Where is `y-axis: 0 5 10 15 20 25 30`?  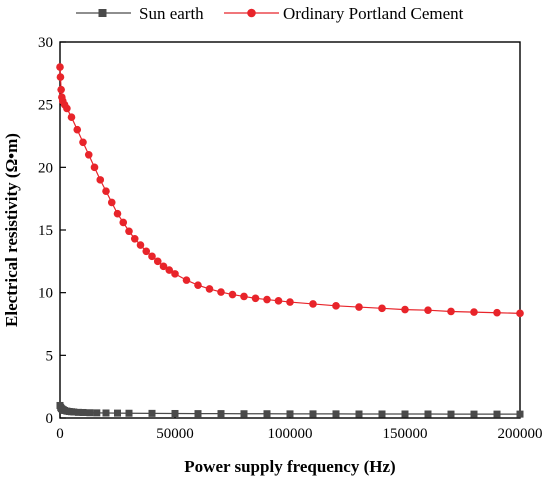
y-axis: 0 5 10 15 20 25 30 is located at coordinates (52, 231).